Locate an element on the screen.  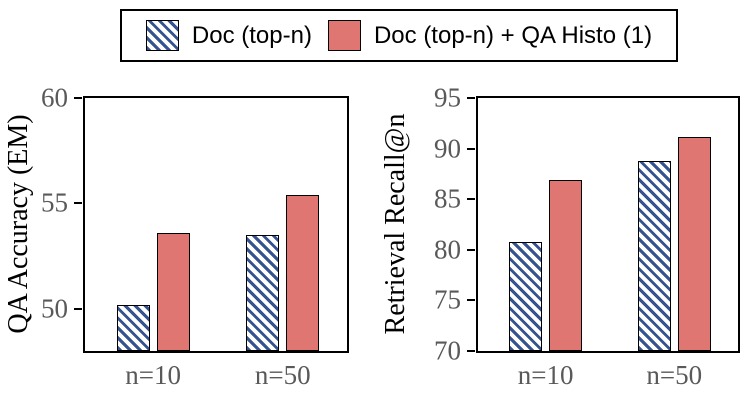
legend-swatch-hatch-blue is located at coordinates (162, 35).